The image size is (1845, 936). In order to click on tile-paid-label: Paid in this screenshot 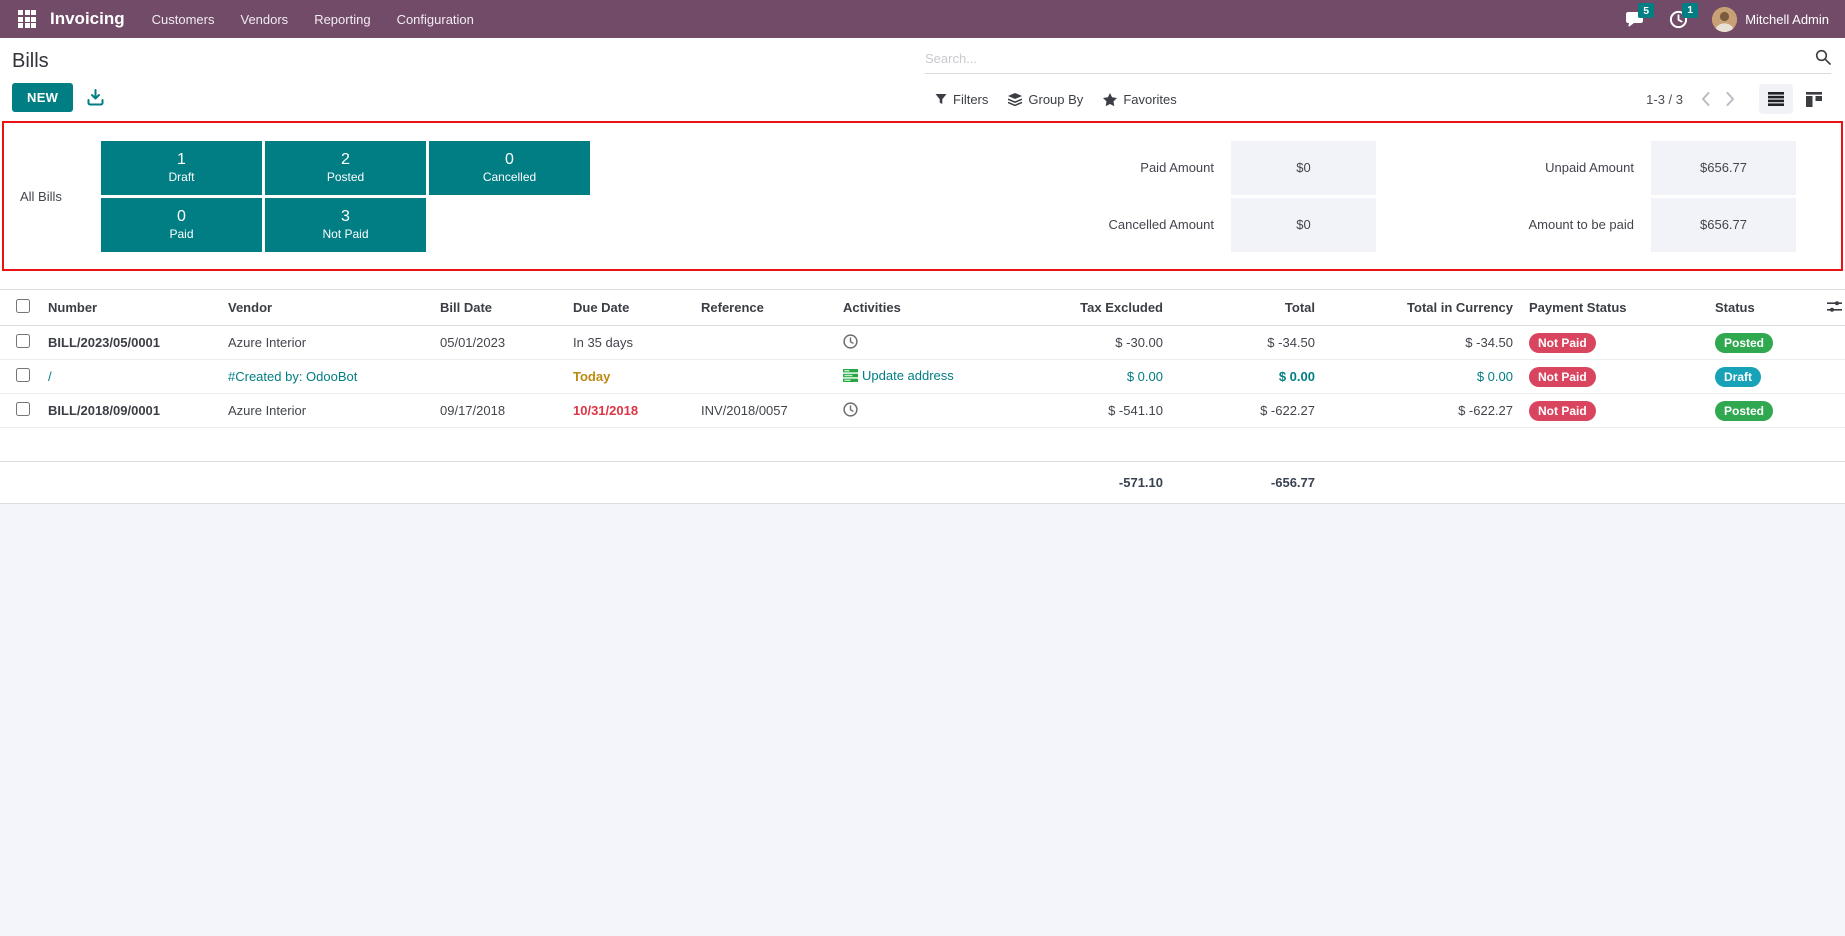, I will do `click(181, 234)`.